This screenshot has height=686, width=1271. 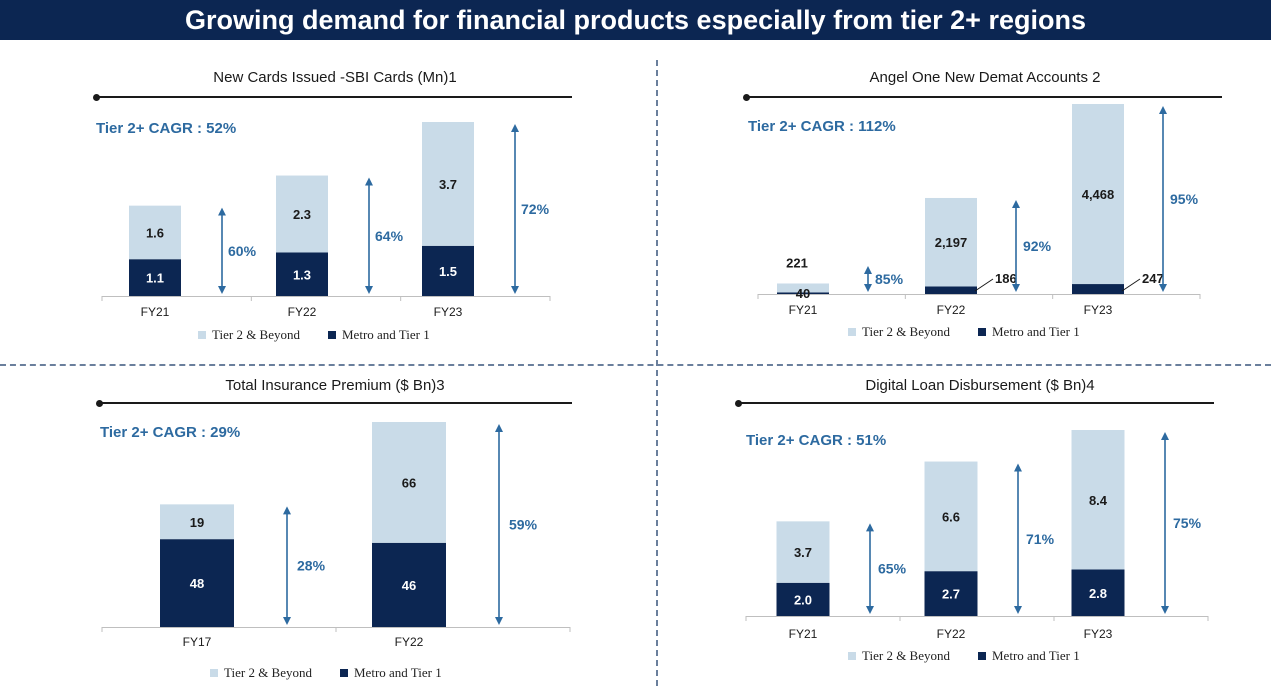 What do you see at coordinates (980, 385) in the screenshot?
I see `chart-title: Digital Loan Disbursement ($ Bn)4` at bounding box center [980, 385].